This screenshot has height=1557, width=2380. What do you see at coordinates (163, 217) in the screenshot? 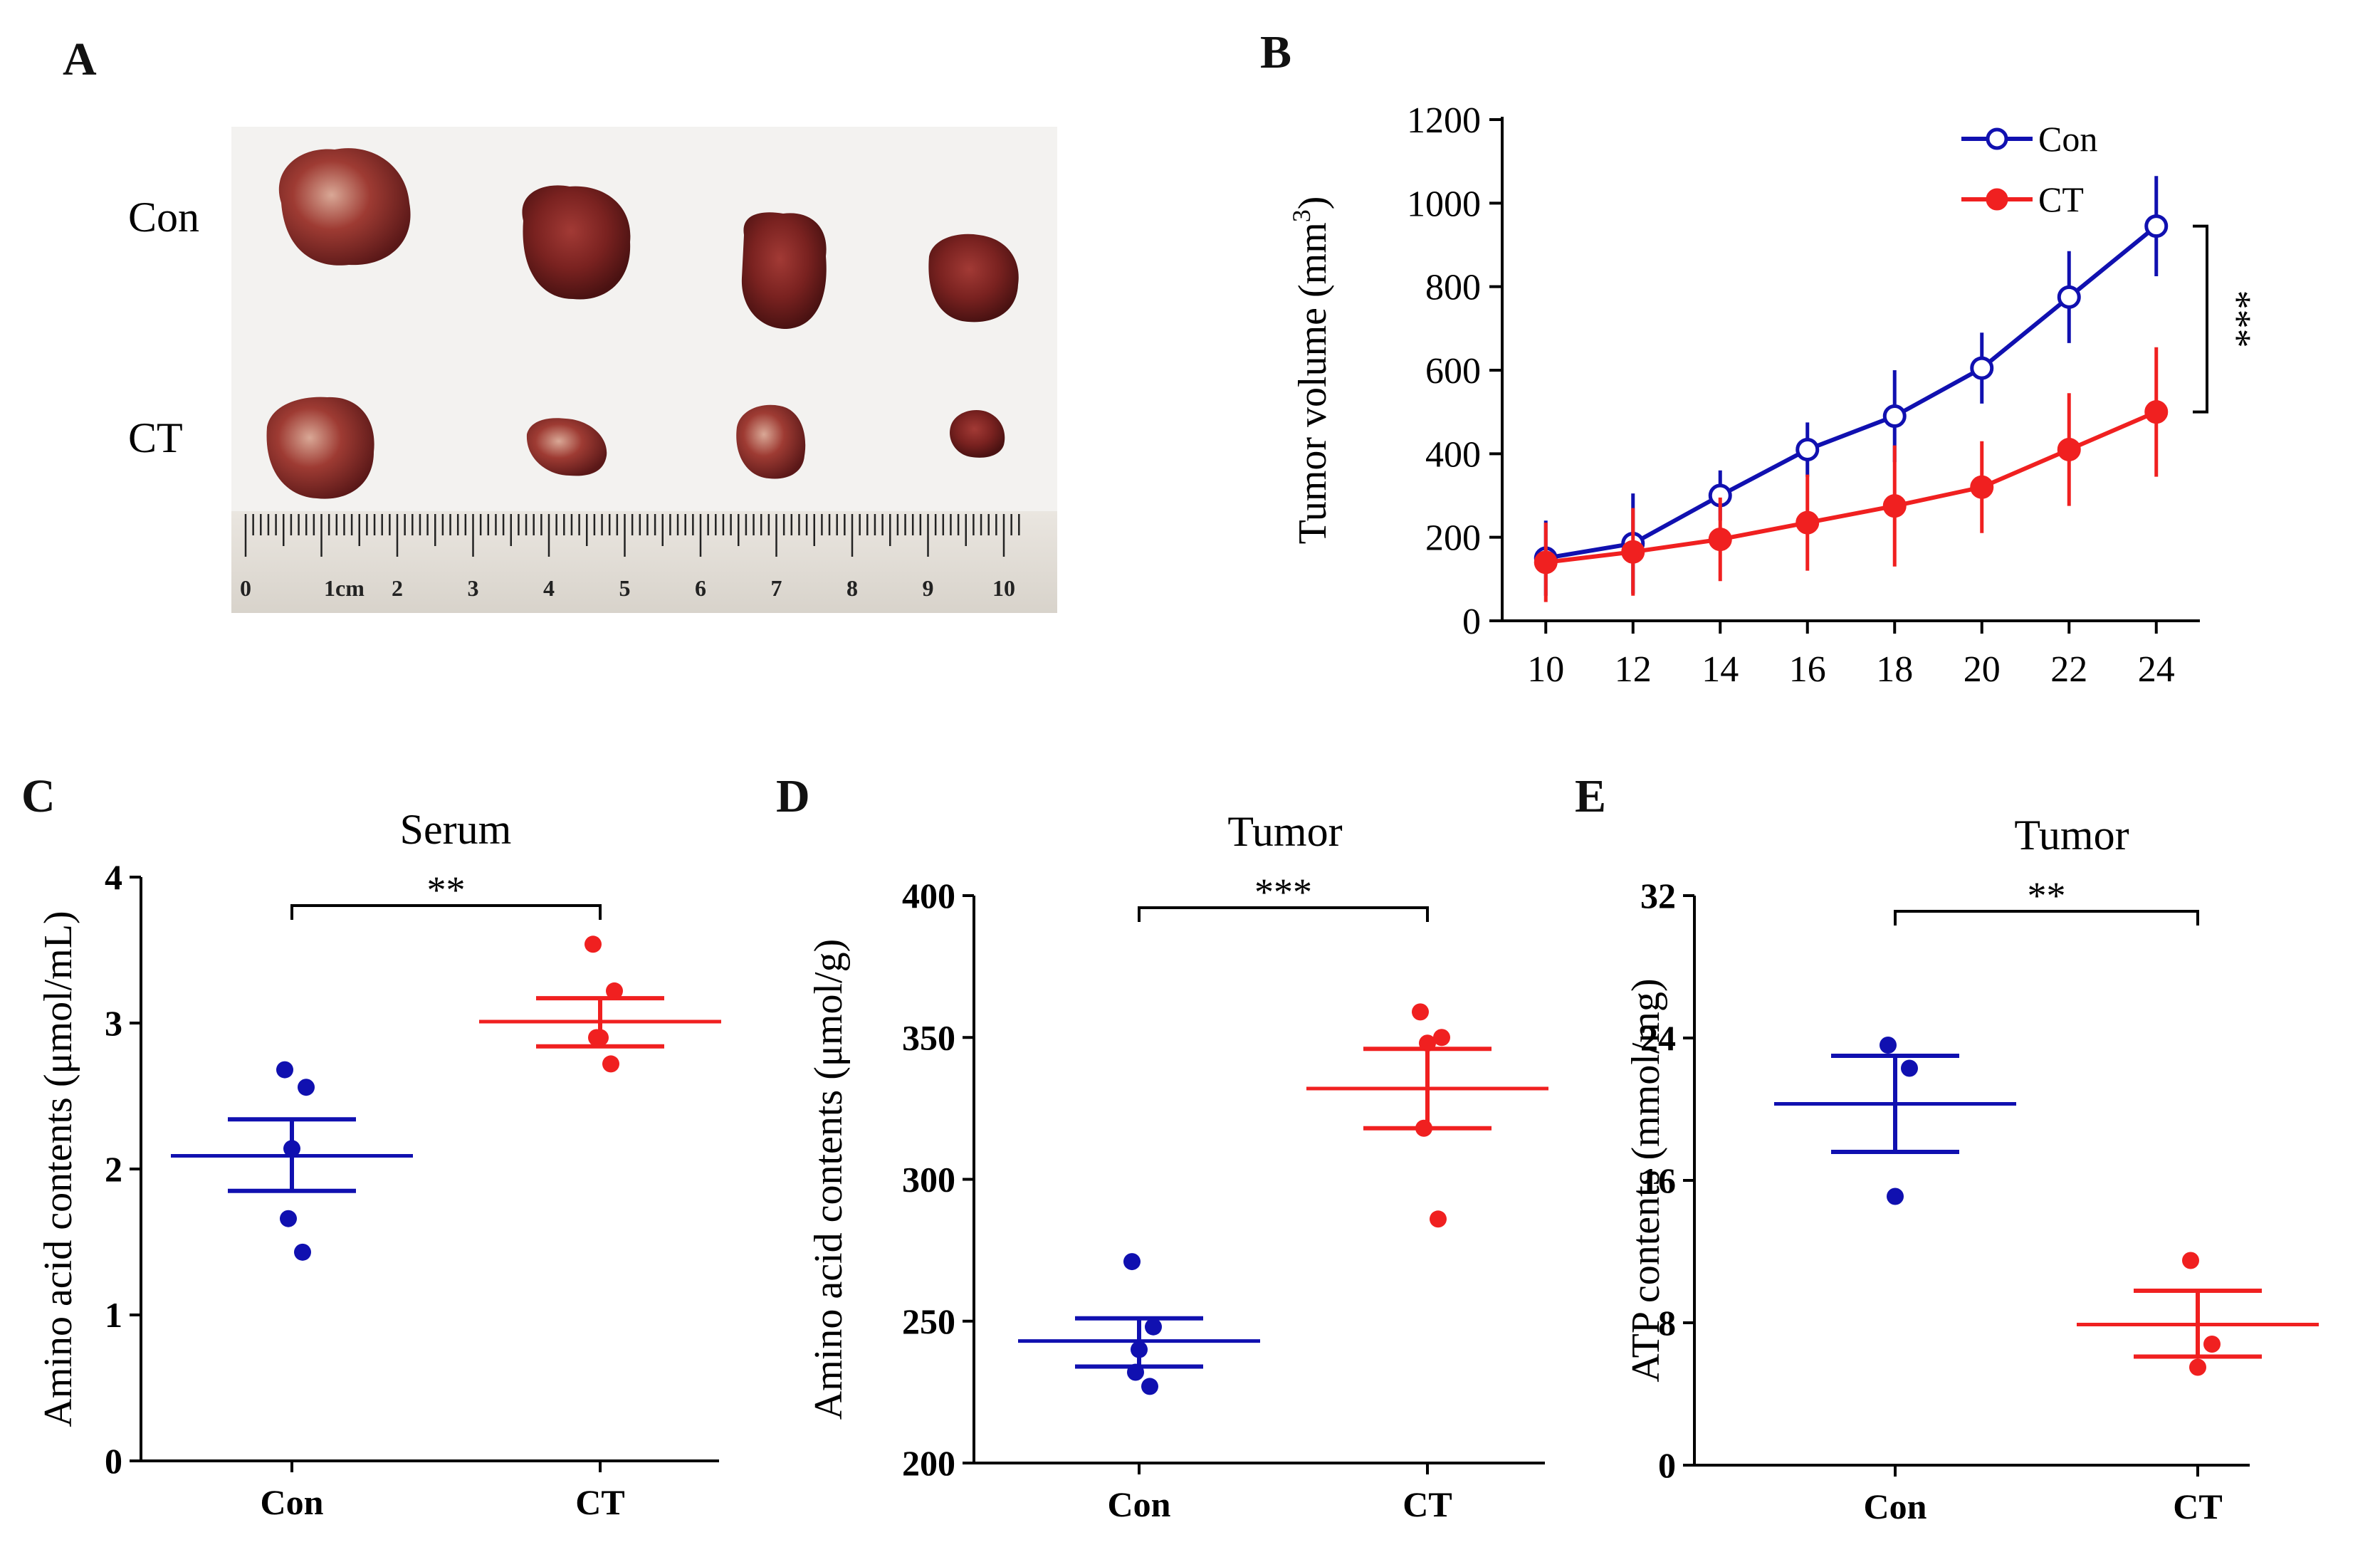
I see `photo-row-label-con: Con` at bounding box center [163, 217].